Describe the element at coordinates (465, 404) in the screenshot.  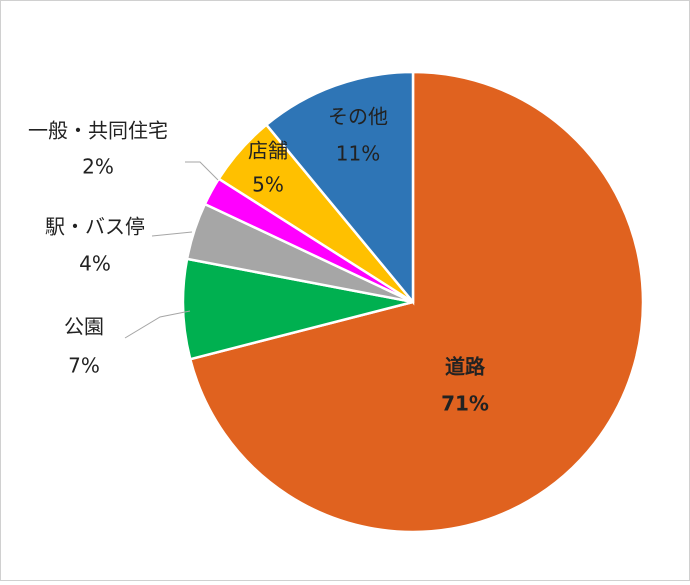
I see `slice-value-label: 71%` at that location.